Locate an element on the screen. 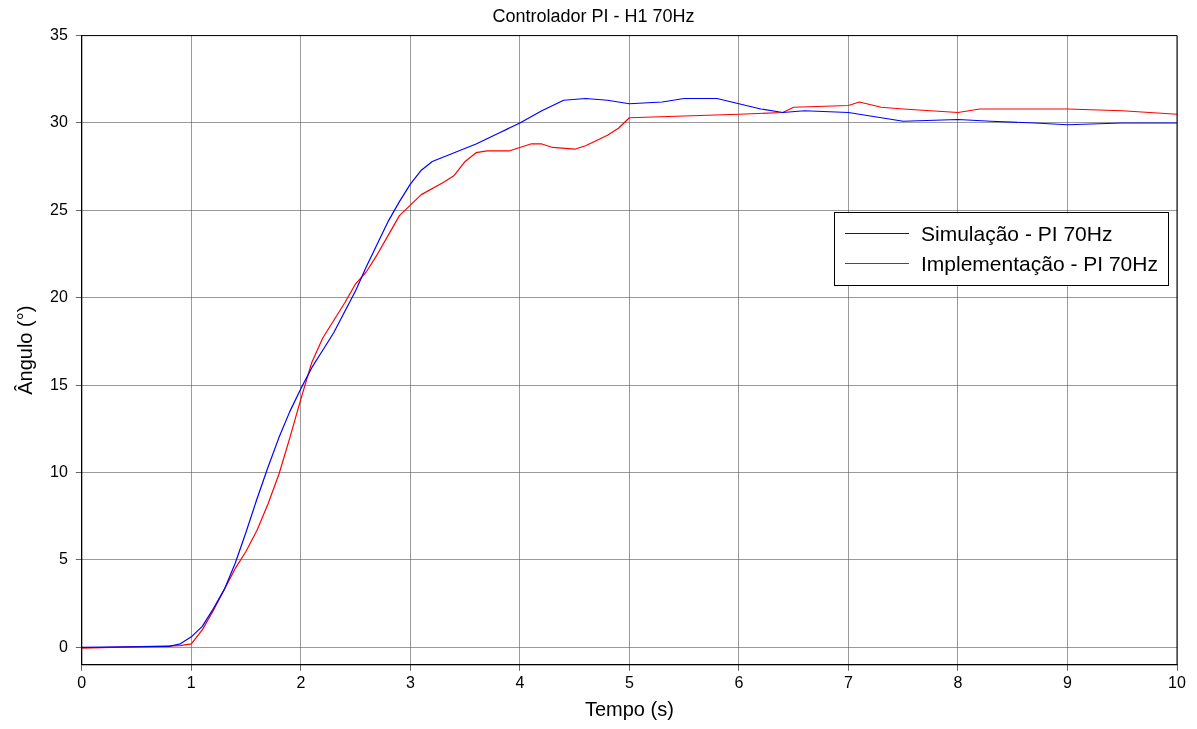 The width and height of the screenshot is (1197, 729). chart-title: Controlador PI - H1 70Hz is located at coordinates (593, 15).